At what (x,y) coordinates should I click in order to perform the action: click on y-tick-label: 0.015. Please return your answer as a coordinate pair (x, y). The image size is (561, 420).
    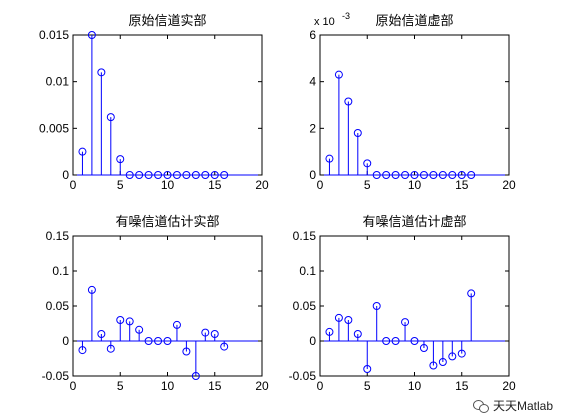
    Looking at the image, I should click on (54, 35).